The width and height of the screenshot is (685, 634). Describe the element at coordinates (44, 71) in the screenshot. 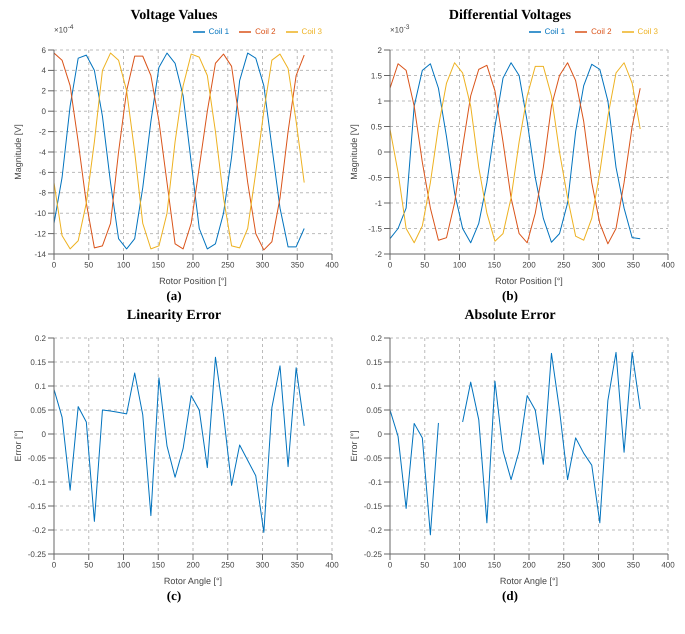

I see `y-tick-label: 4` at that location.